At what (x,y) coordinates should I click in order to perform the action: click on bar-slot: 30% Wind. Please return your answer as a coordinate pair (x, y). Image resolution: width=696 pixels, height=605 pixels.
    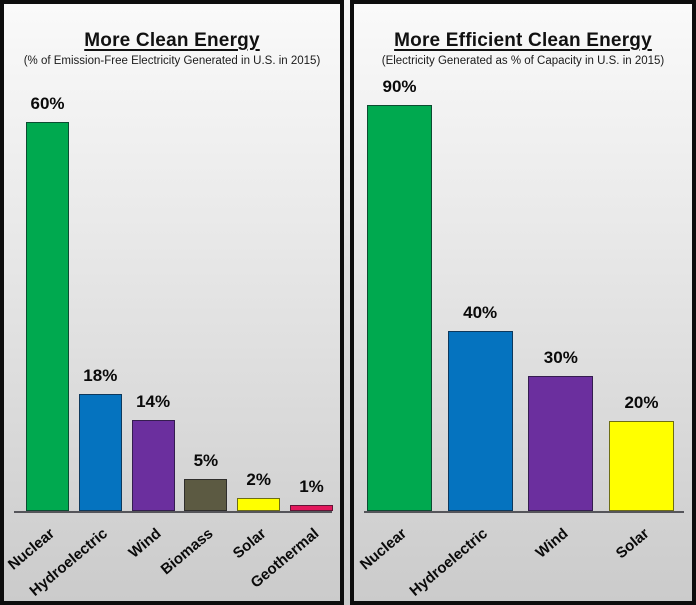
    Looking at the image, I should click on (561, 333).